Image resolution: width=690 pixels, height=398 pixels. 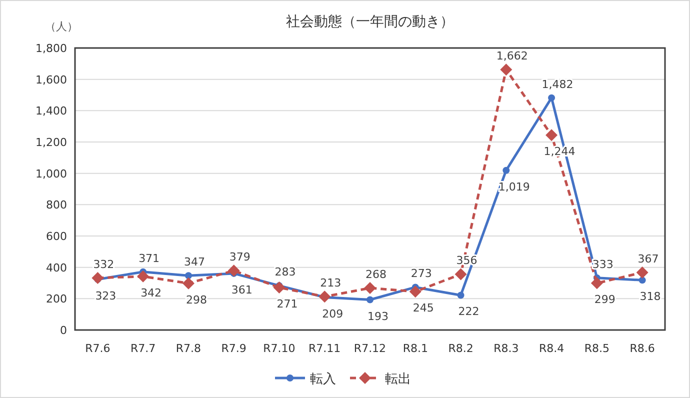 What do you see at coordinates (105, 295) in the screenshot?
I see `data-label: 323` at bounding box center [105, 295].